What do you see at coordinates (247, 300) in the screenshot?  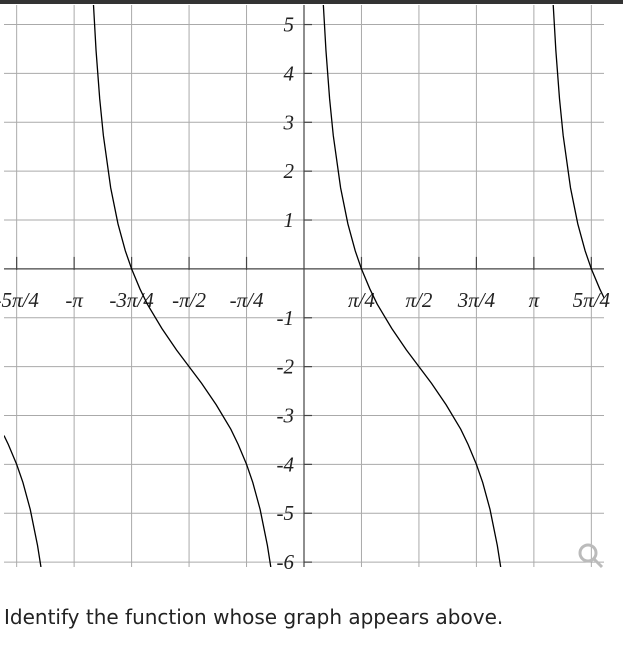 I see `x-tick-label: -π/4` at bounding box center [247, 300].